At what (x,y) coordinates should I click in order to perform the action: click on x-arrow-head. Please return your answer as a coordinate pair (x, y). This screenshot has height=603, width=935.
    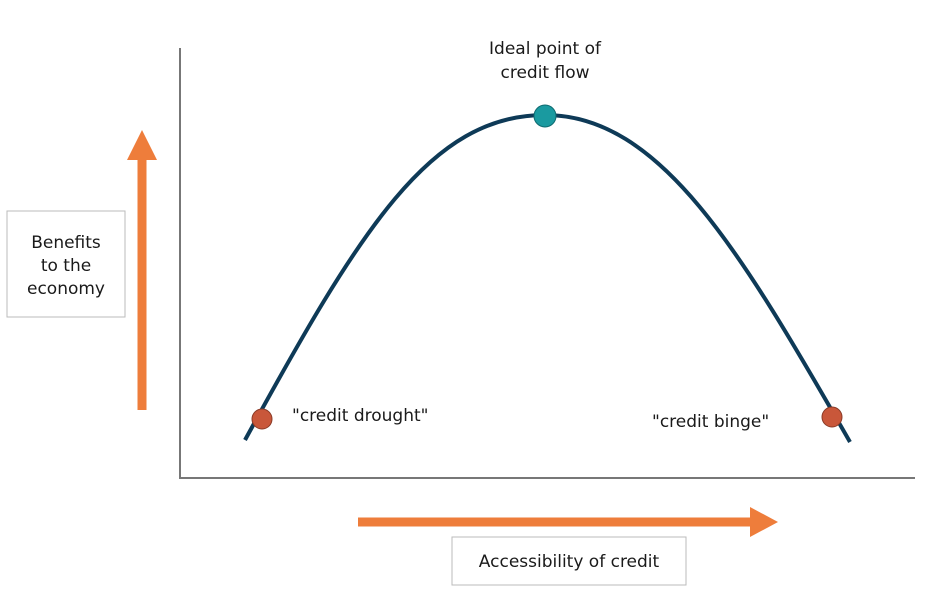
    Looking at the image, I should click on (764, 522).